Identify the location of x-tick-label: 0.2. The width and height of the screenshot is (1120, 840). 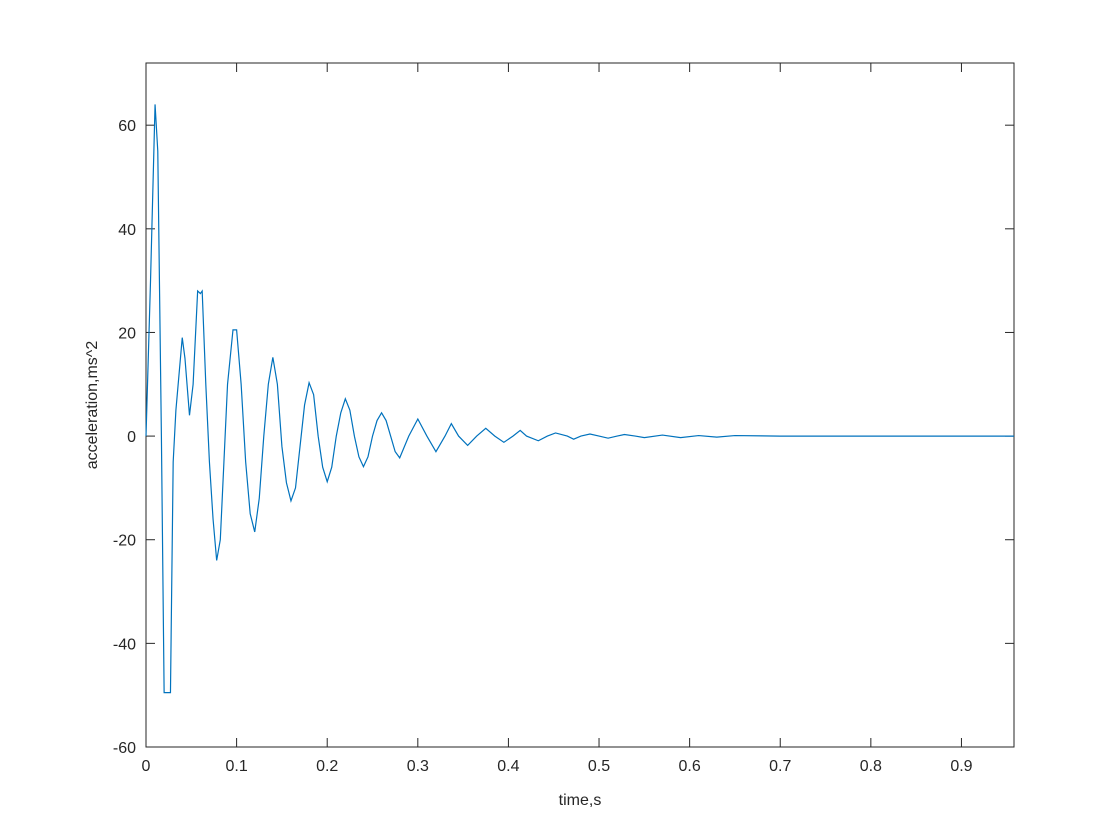
(327, 766).